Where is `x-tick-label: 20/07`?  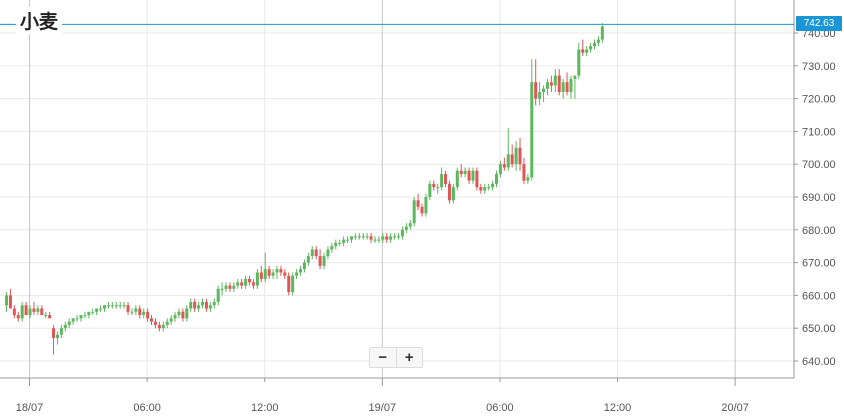
x-tick-label: 20/07 is located at coordinates (735, 408).